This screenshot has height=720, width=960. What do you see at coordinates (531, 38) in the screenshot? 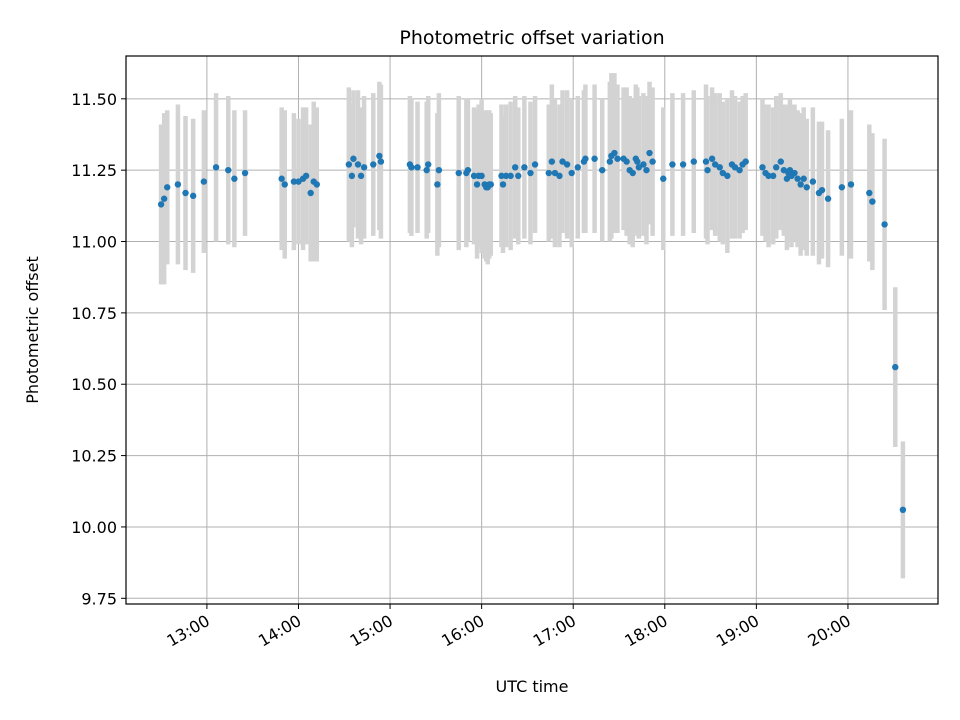
I see `chart-title: Photometric offset variation` at bounding box center [531, 38].